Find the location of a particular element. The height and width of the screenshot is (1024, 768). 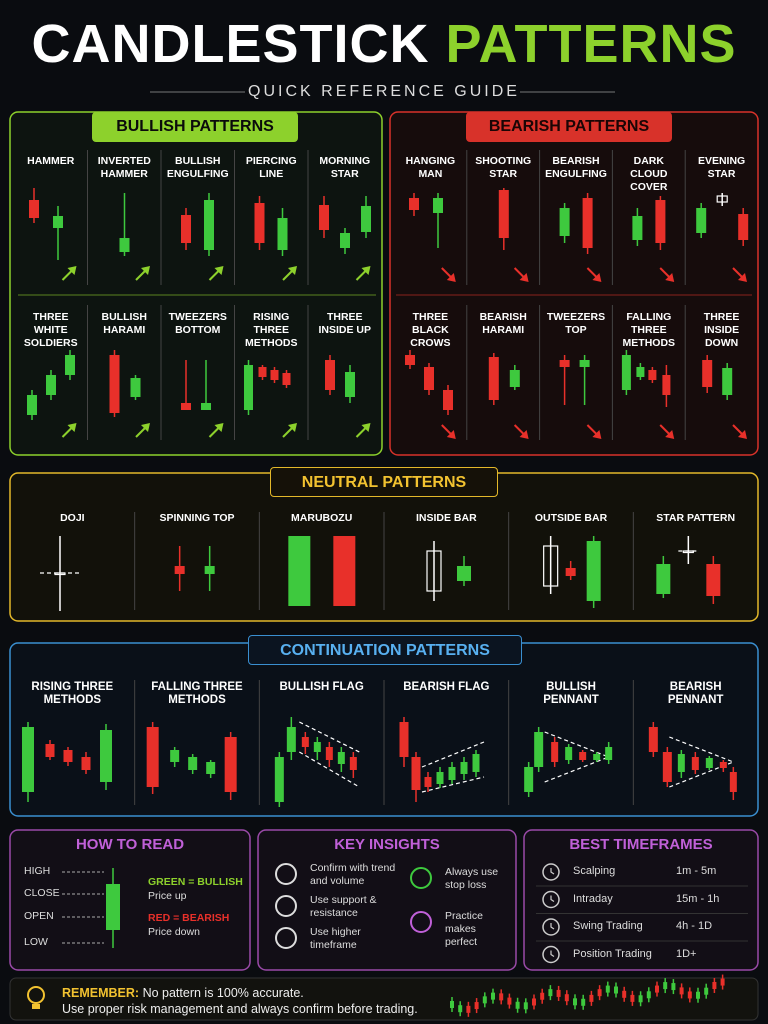

timeframe-range: 4h - 1D is located at coordinates (694, 926).